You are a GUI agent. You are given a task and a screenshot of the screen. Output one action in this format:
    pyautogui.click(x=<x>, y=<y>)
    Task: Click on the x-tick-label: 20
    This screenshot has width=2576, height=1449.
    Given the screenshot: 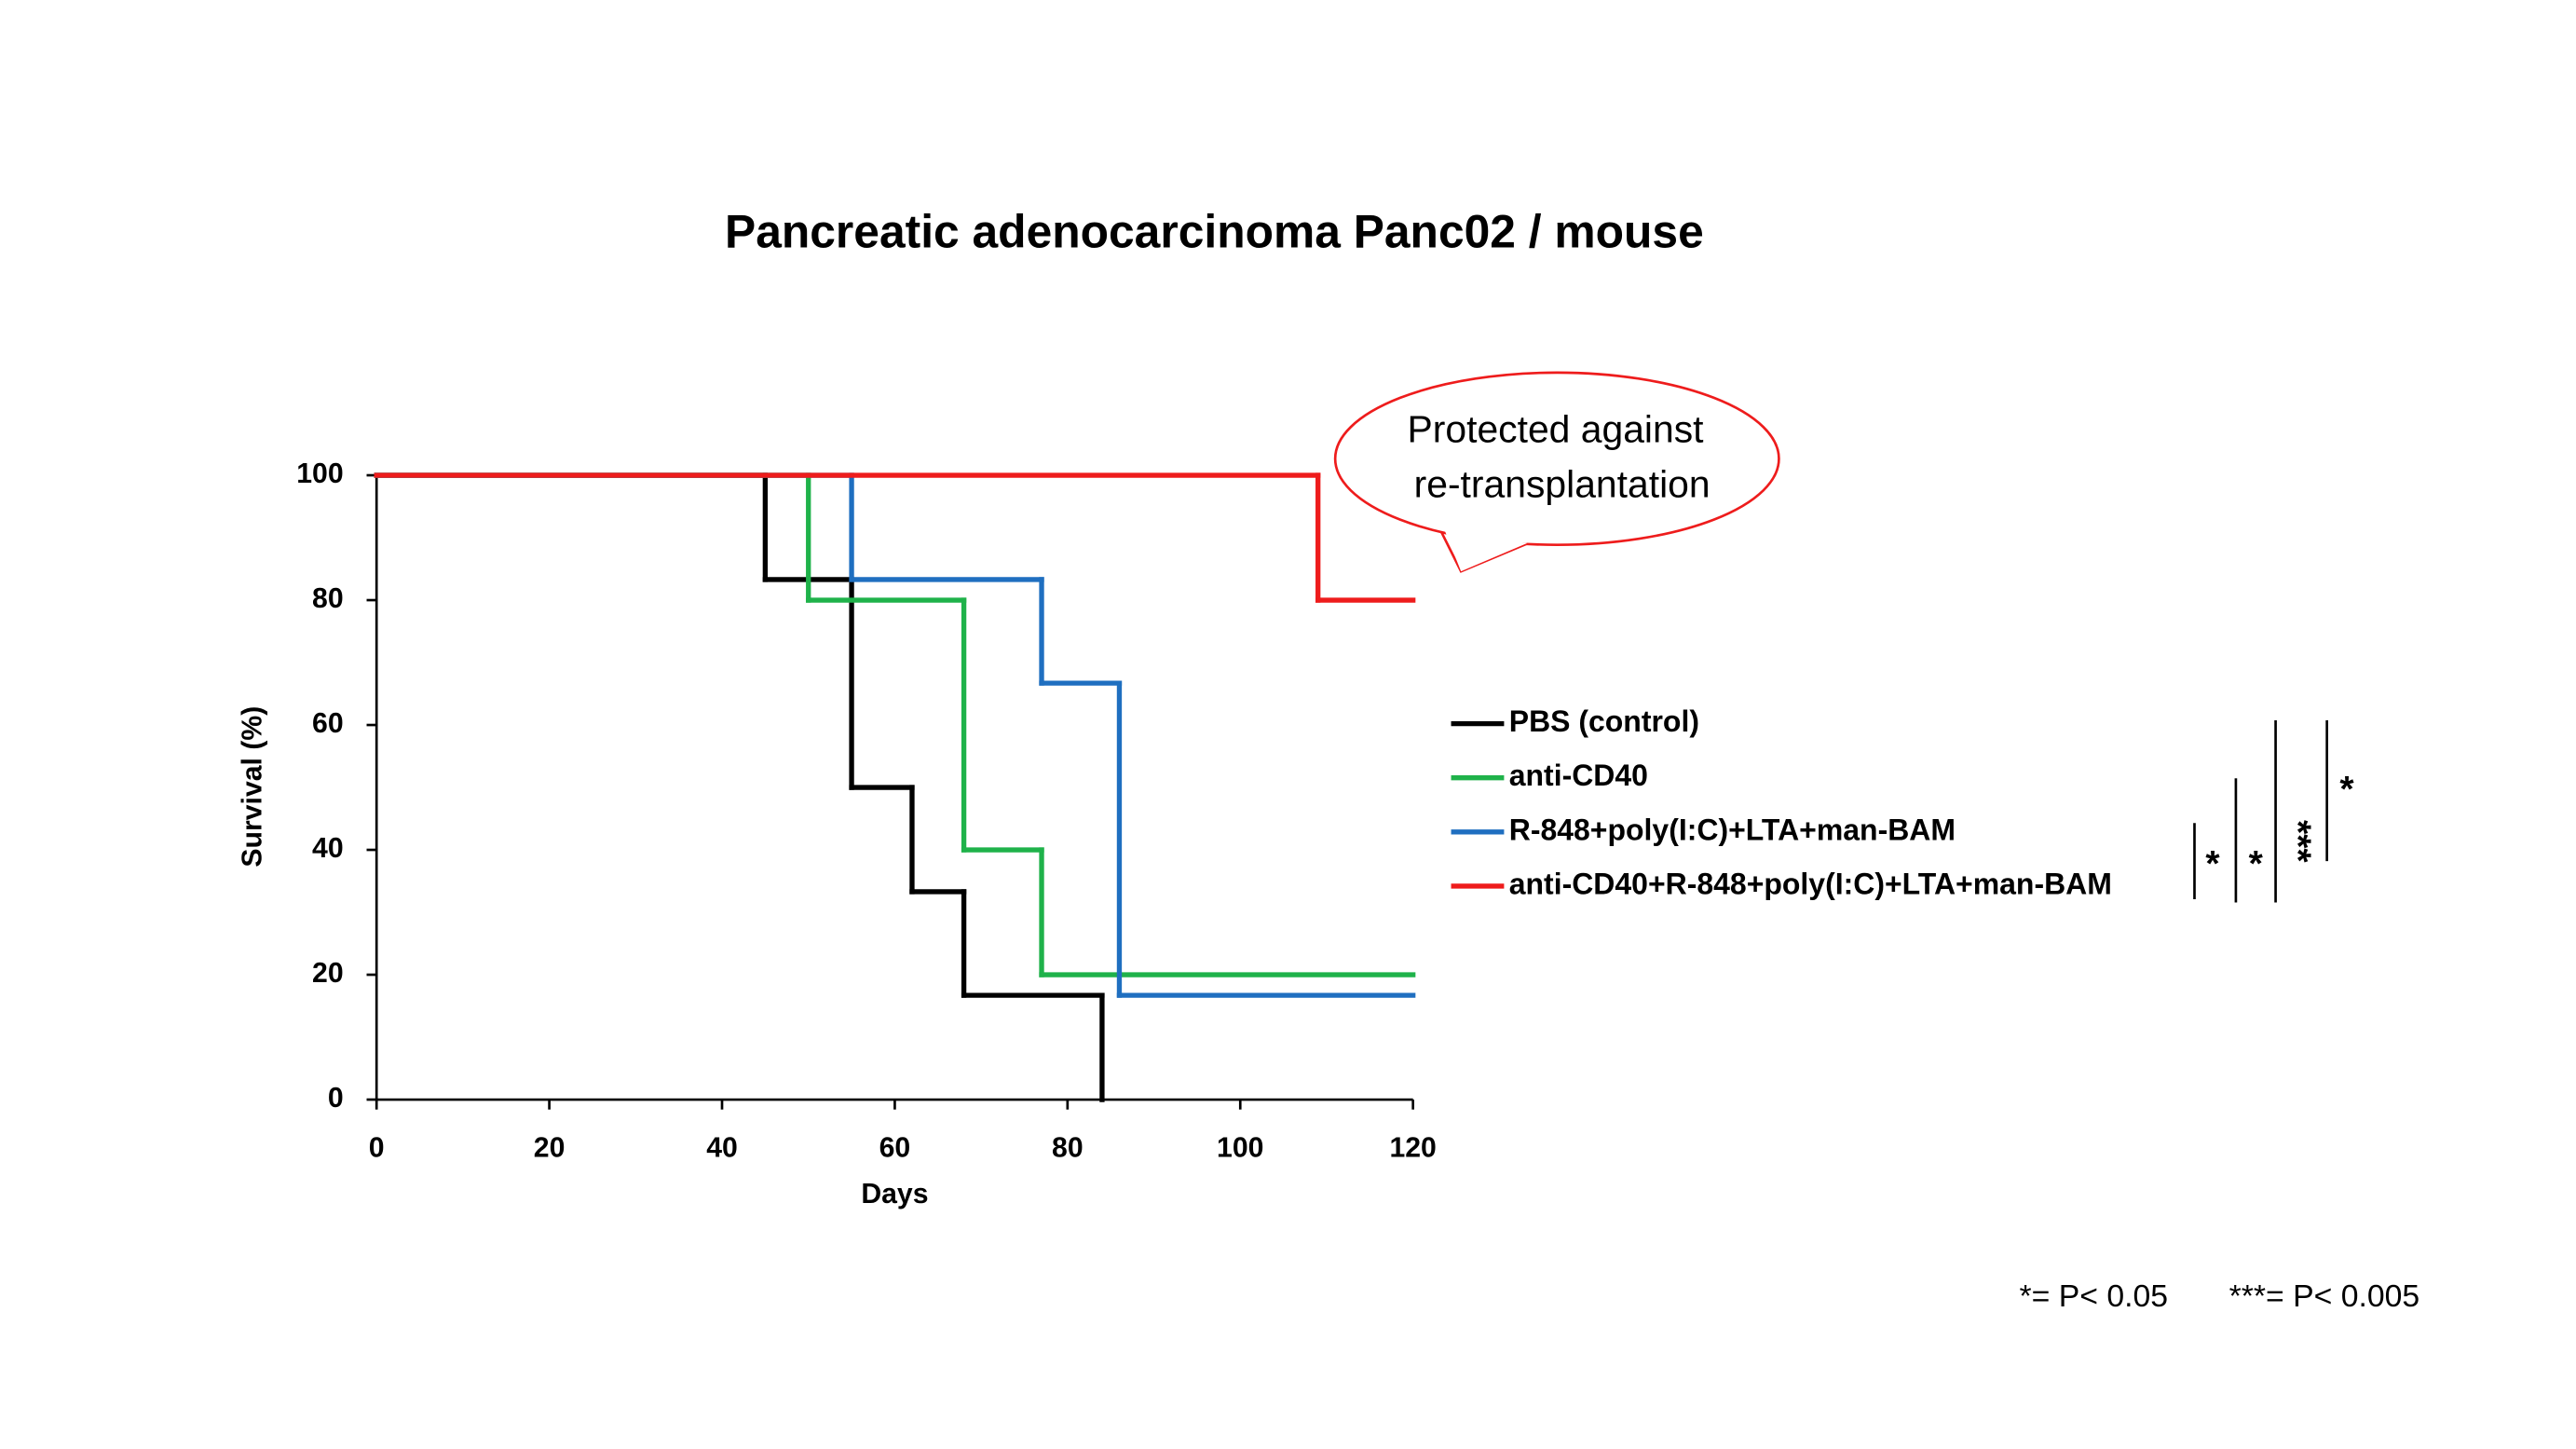 What is the action you would take?
    pyautogui.click(x=550, y=1147)
    